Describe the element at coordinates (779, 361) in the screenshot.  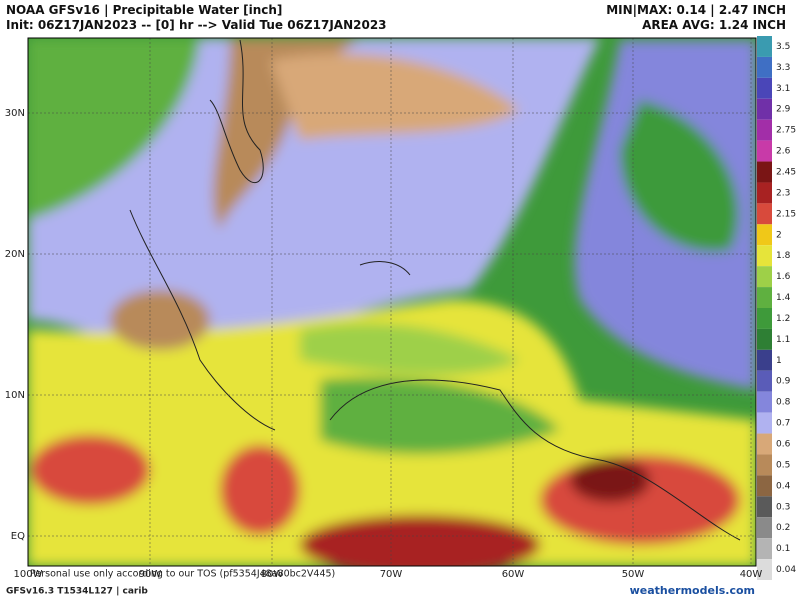
I see `colorbar-label: 1` at that location.